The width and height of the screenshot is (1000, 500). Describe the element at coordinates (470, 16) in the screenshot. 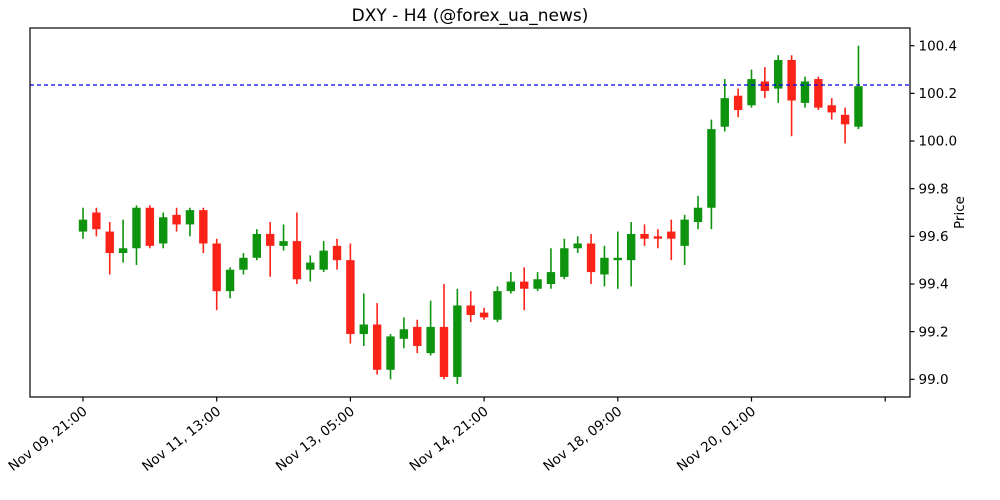

I see `chart-title: DXY - H4 (@forex_ua_news)` at that location.